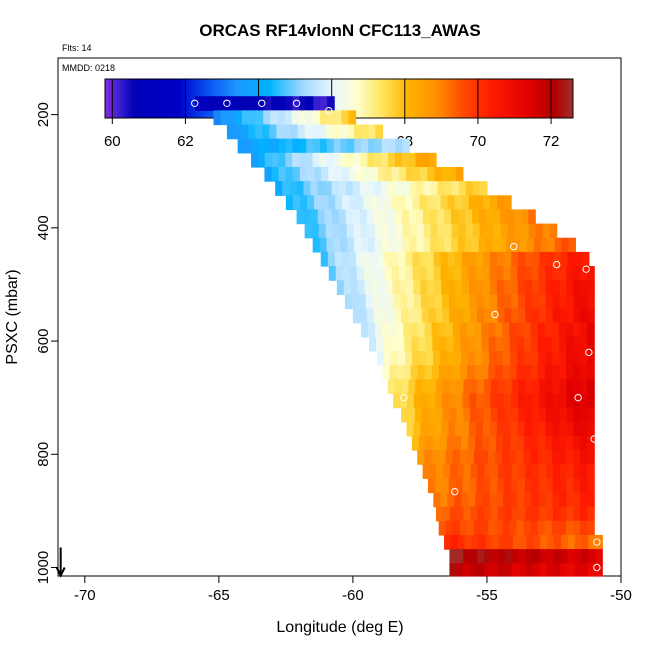  What do you see at coordinates (46, 343) in the screenshot?
I see `y-axis: 200 400 600 800 1000` at bounding box center [46, 343].